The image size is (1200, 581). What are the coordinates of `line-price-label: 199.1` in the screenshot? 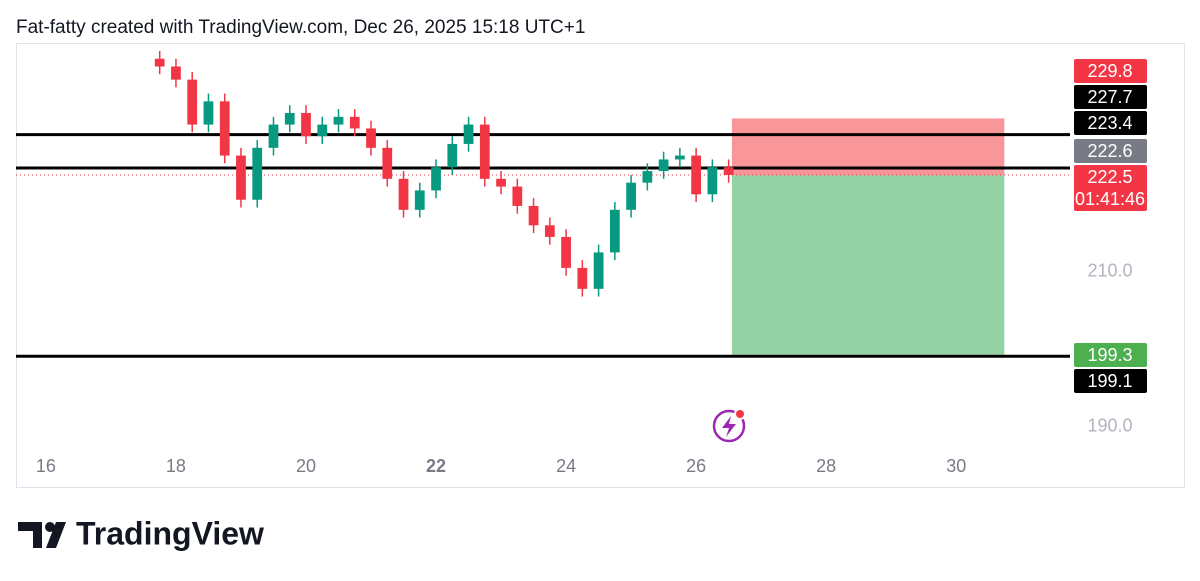 It's located at (1109, 381).